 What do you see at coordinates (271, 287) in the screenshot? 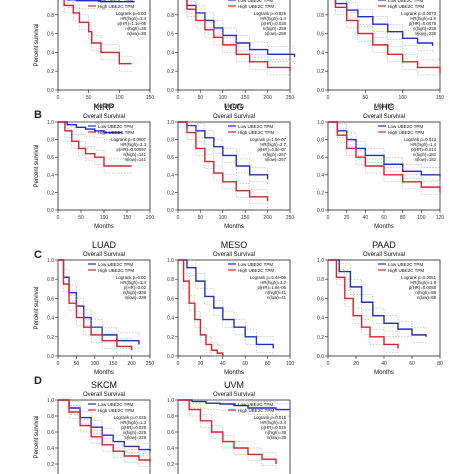
I see `stats-label: p(HR)=1.6e-05` at bounding box center [271, 287].